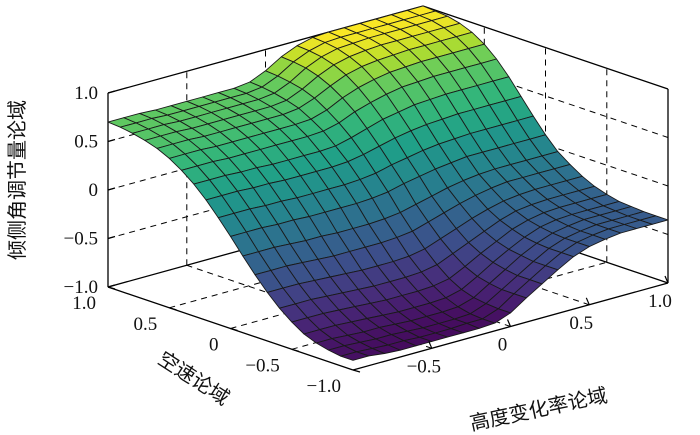  I want to click on y-tick-label: −0.5, so click(262, 365).